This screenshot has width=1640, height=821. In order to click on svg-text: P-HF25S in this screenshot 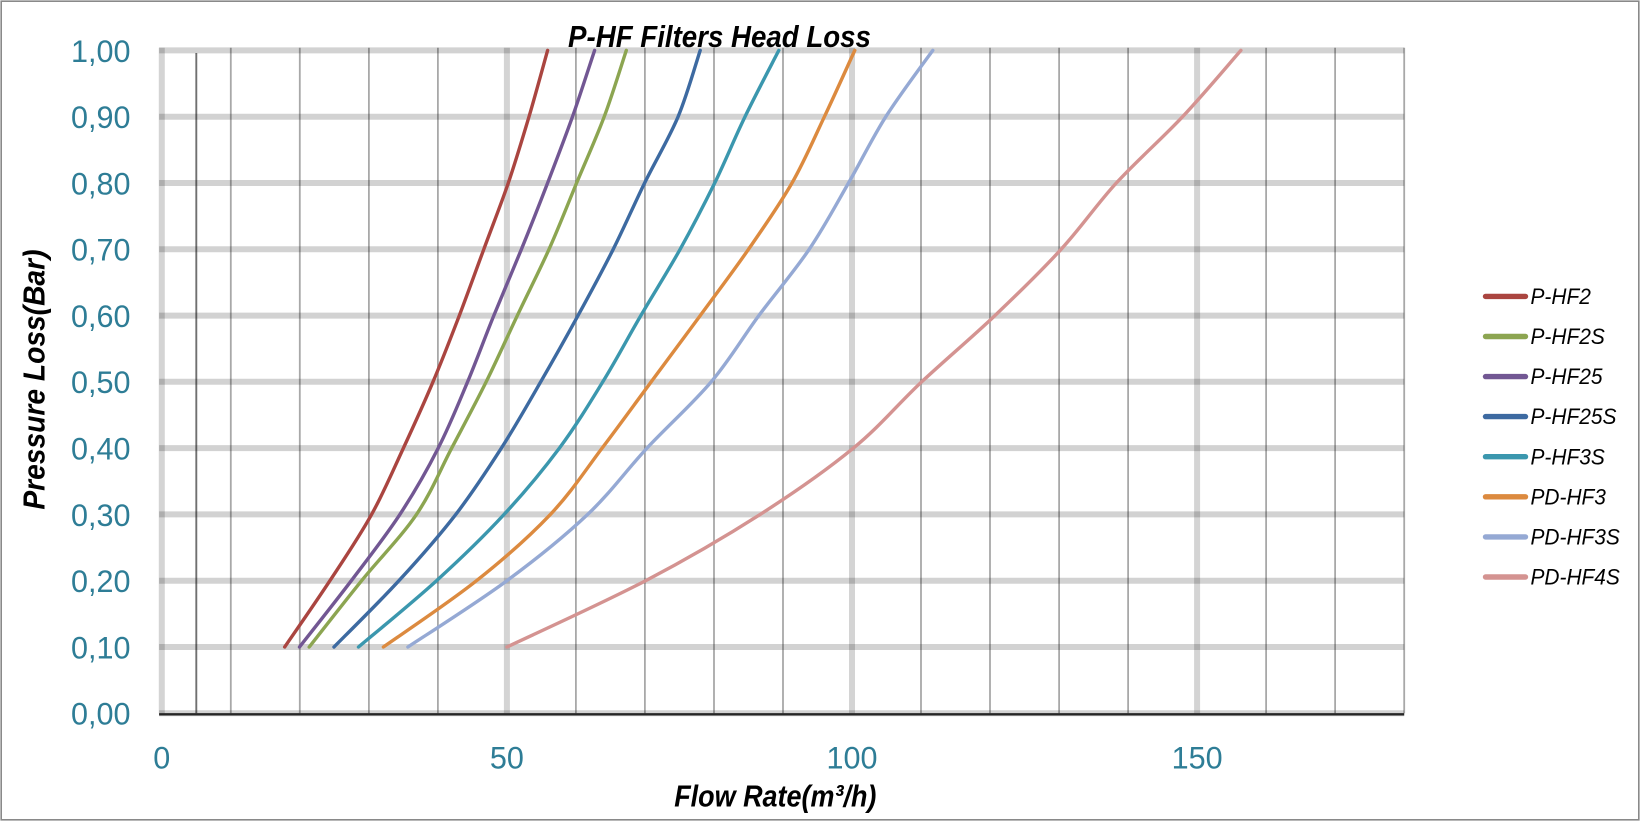, I will do `click(1574, 417)`.